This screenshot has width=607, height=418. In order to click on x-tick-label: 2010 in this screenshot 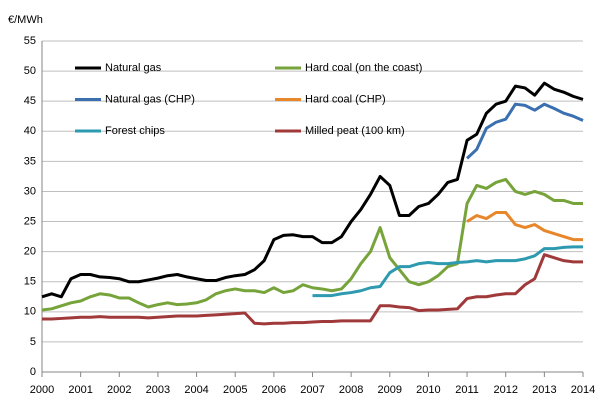, I will do `click(428, 390)`.